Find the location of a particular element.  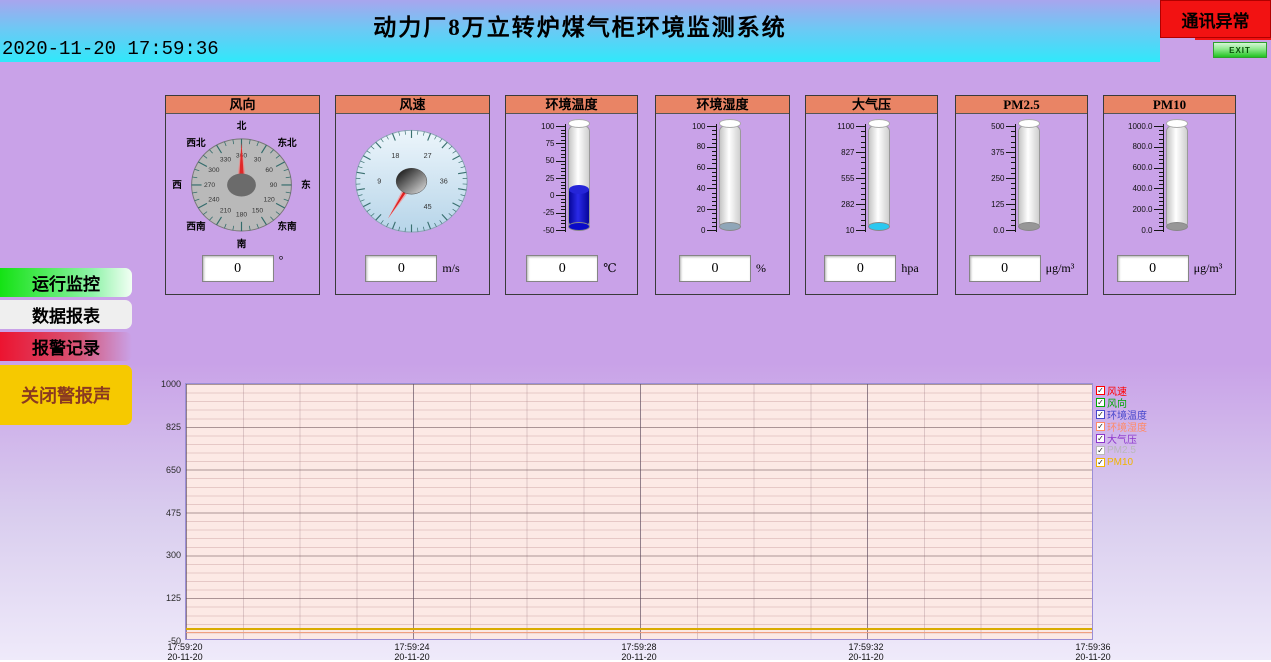

thermo-scale-label: 1000.0 is located at coordinates (1140, 126).